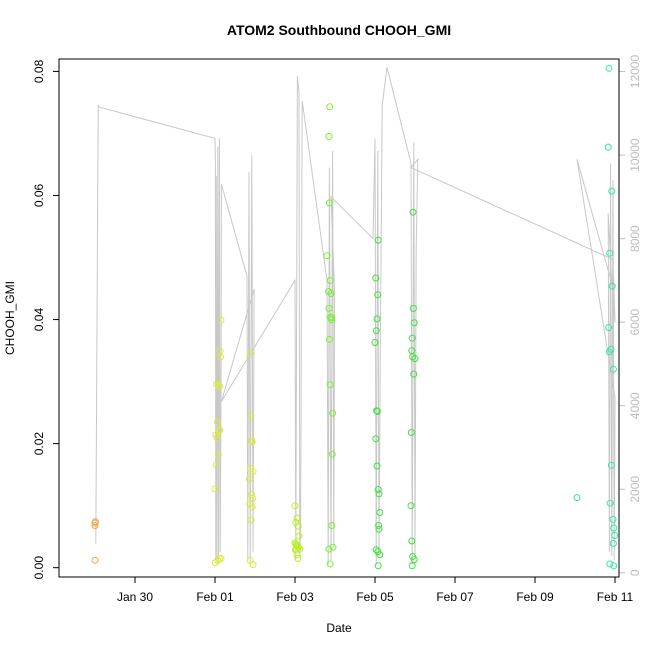  Describe the element at coordinates (39, 195) in the screenshot. I see `y-tick-label: 0.06` at that location.